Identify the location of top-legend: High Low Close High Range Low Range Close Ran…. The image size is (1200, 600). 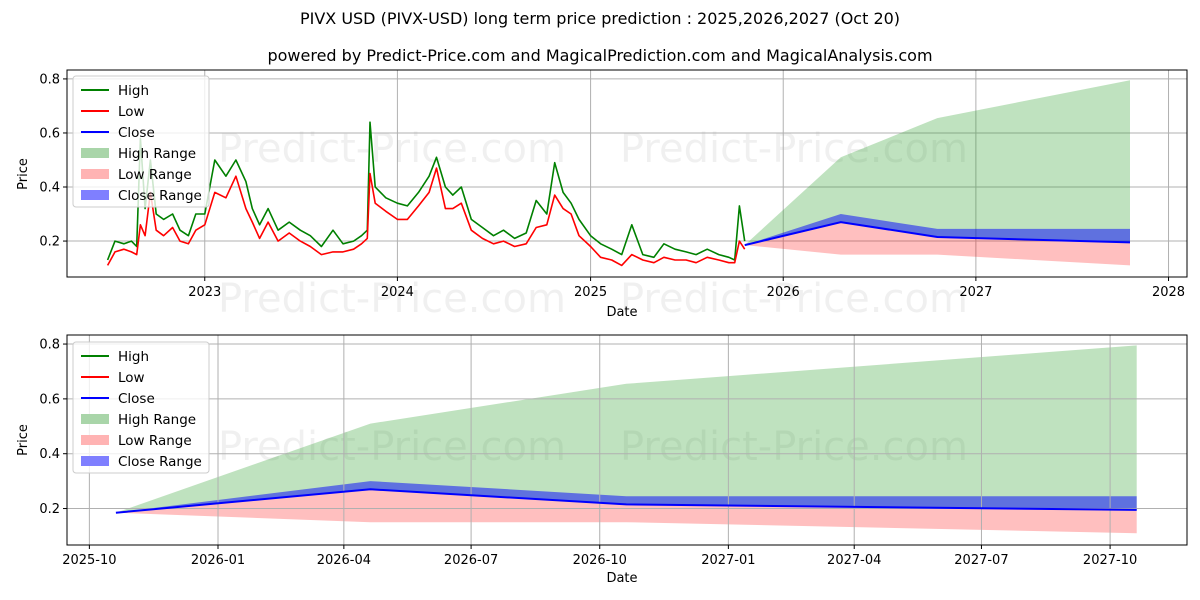
(141, 141).